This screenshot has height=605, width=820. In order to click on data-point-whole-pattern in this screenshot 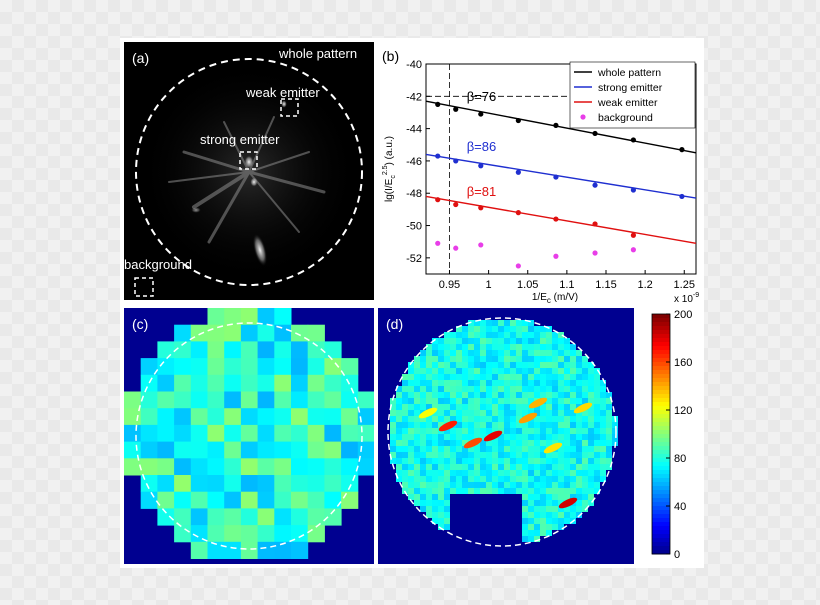, I will do `click(556, 125)`.